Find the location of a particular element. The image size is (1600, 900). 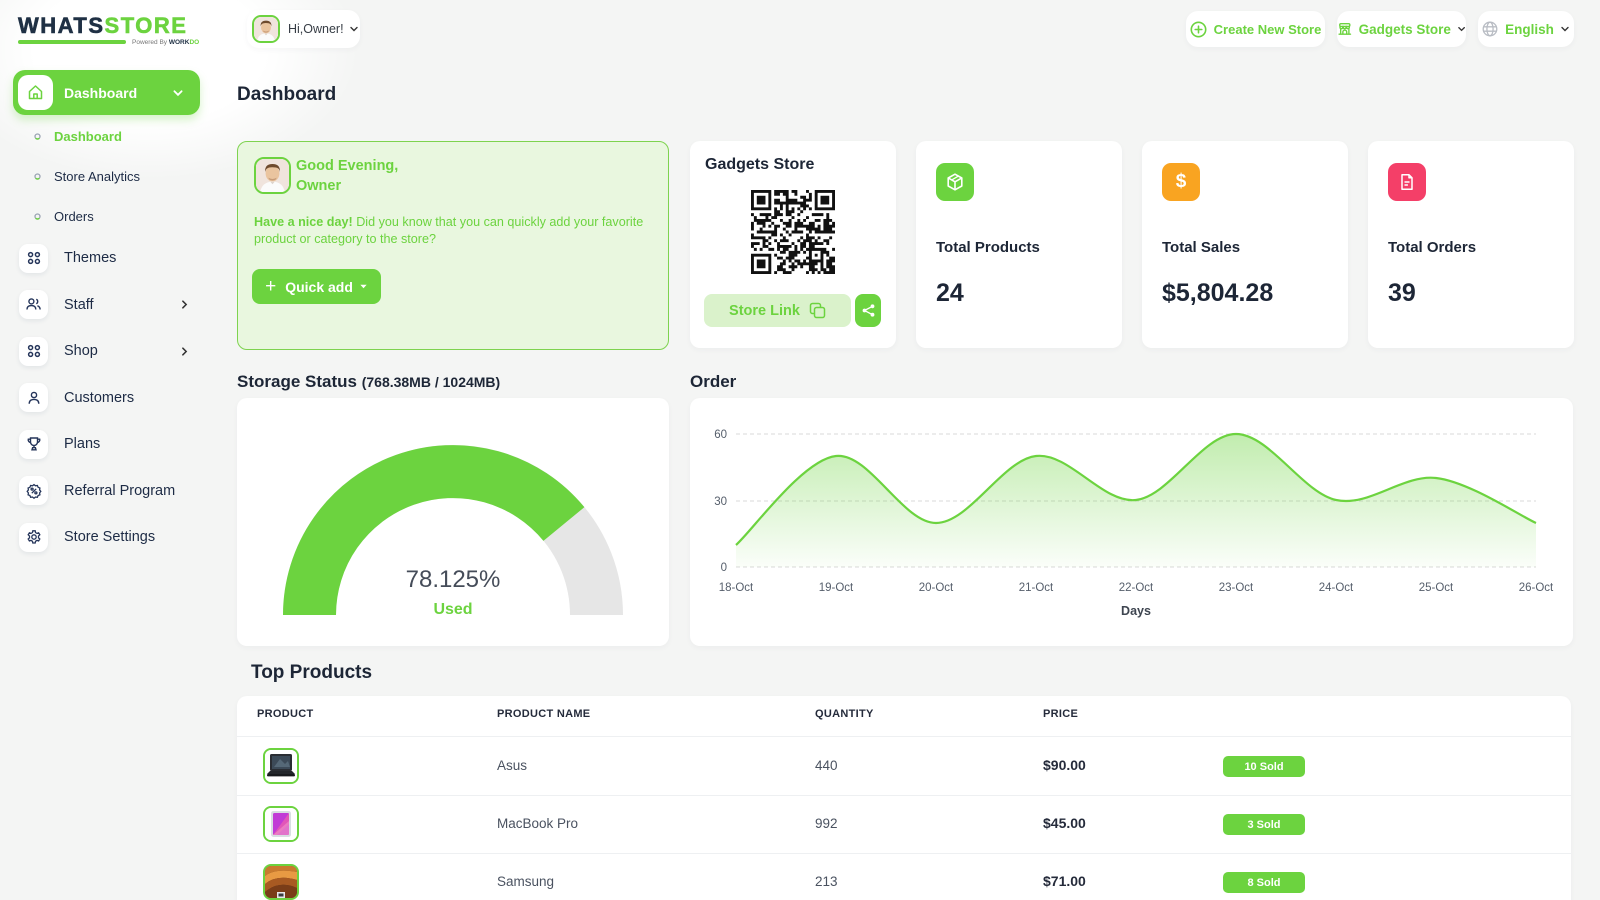

svg-text: 24-Oct is located at coordinates (1336, 588).